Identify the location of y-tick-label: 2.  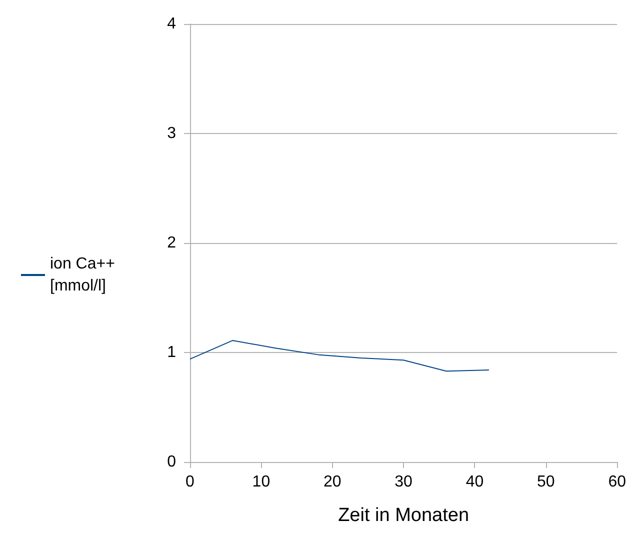
(171, 243).